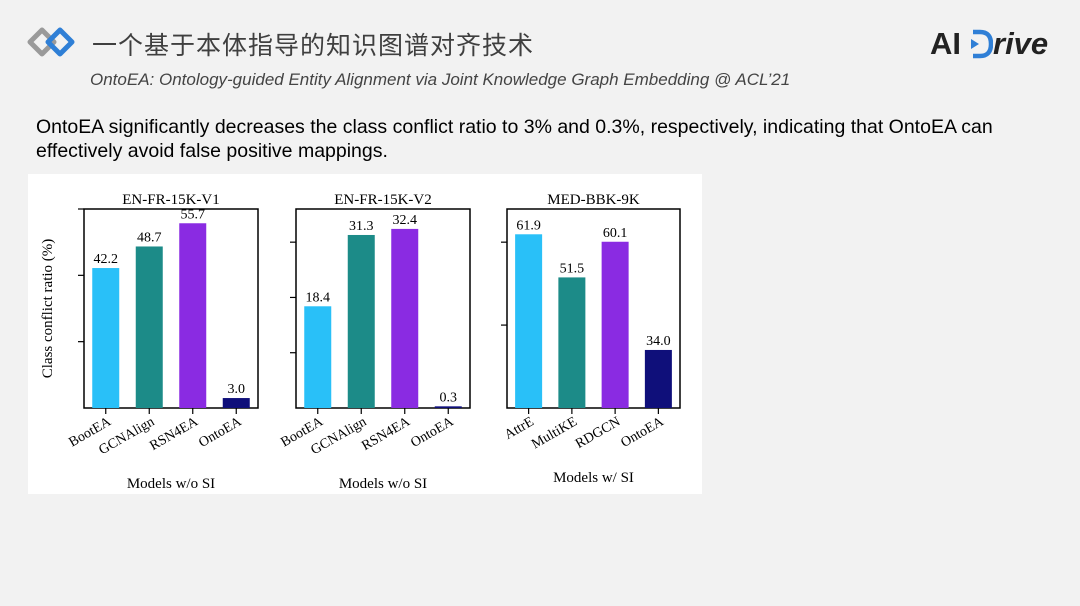 The image size is (1080, 606). What do you see at coordinates (593, 308) in the screenshot?
I see `chart-3-frame` at bounding box center [593, 308].